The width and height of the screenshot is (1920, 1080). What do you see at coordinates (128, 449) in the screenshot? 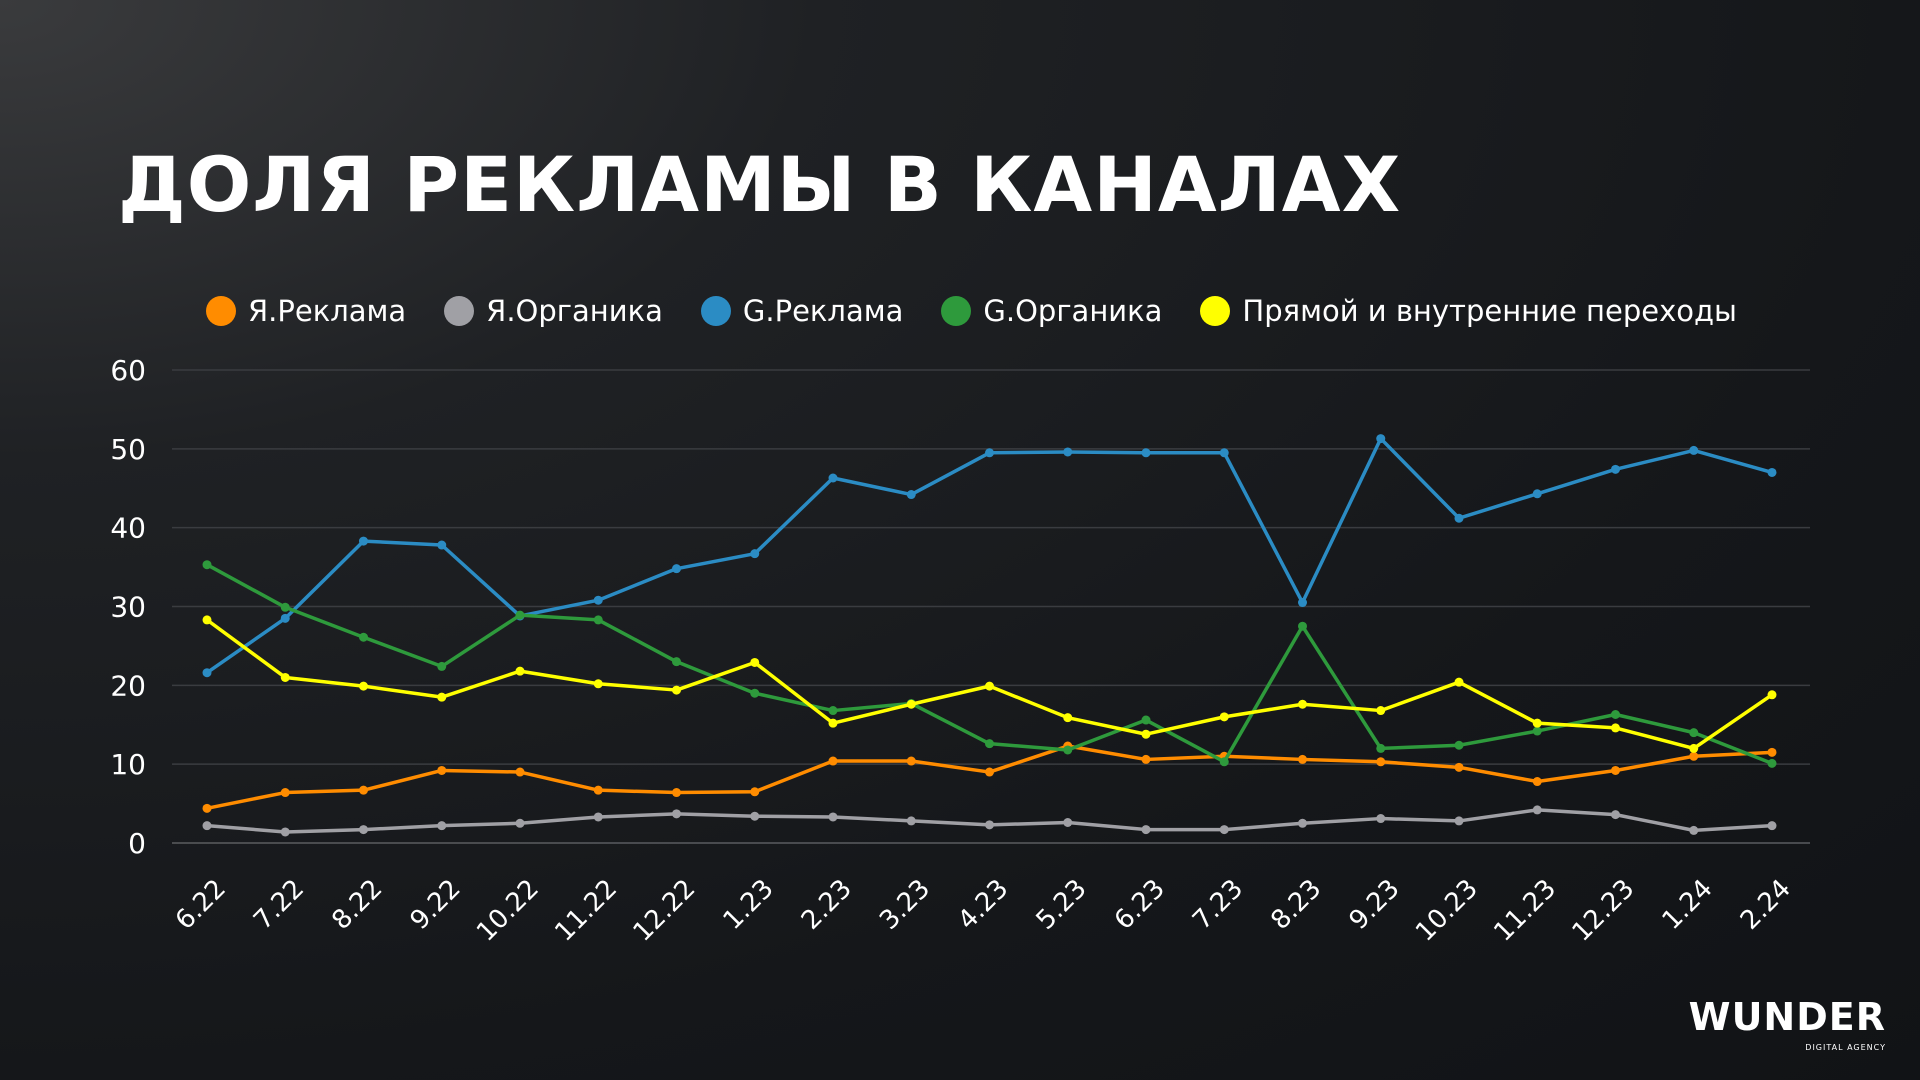
I see `y-tick-label: 50` at bounding box center [128, 449].